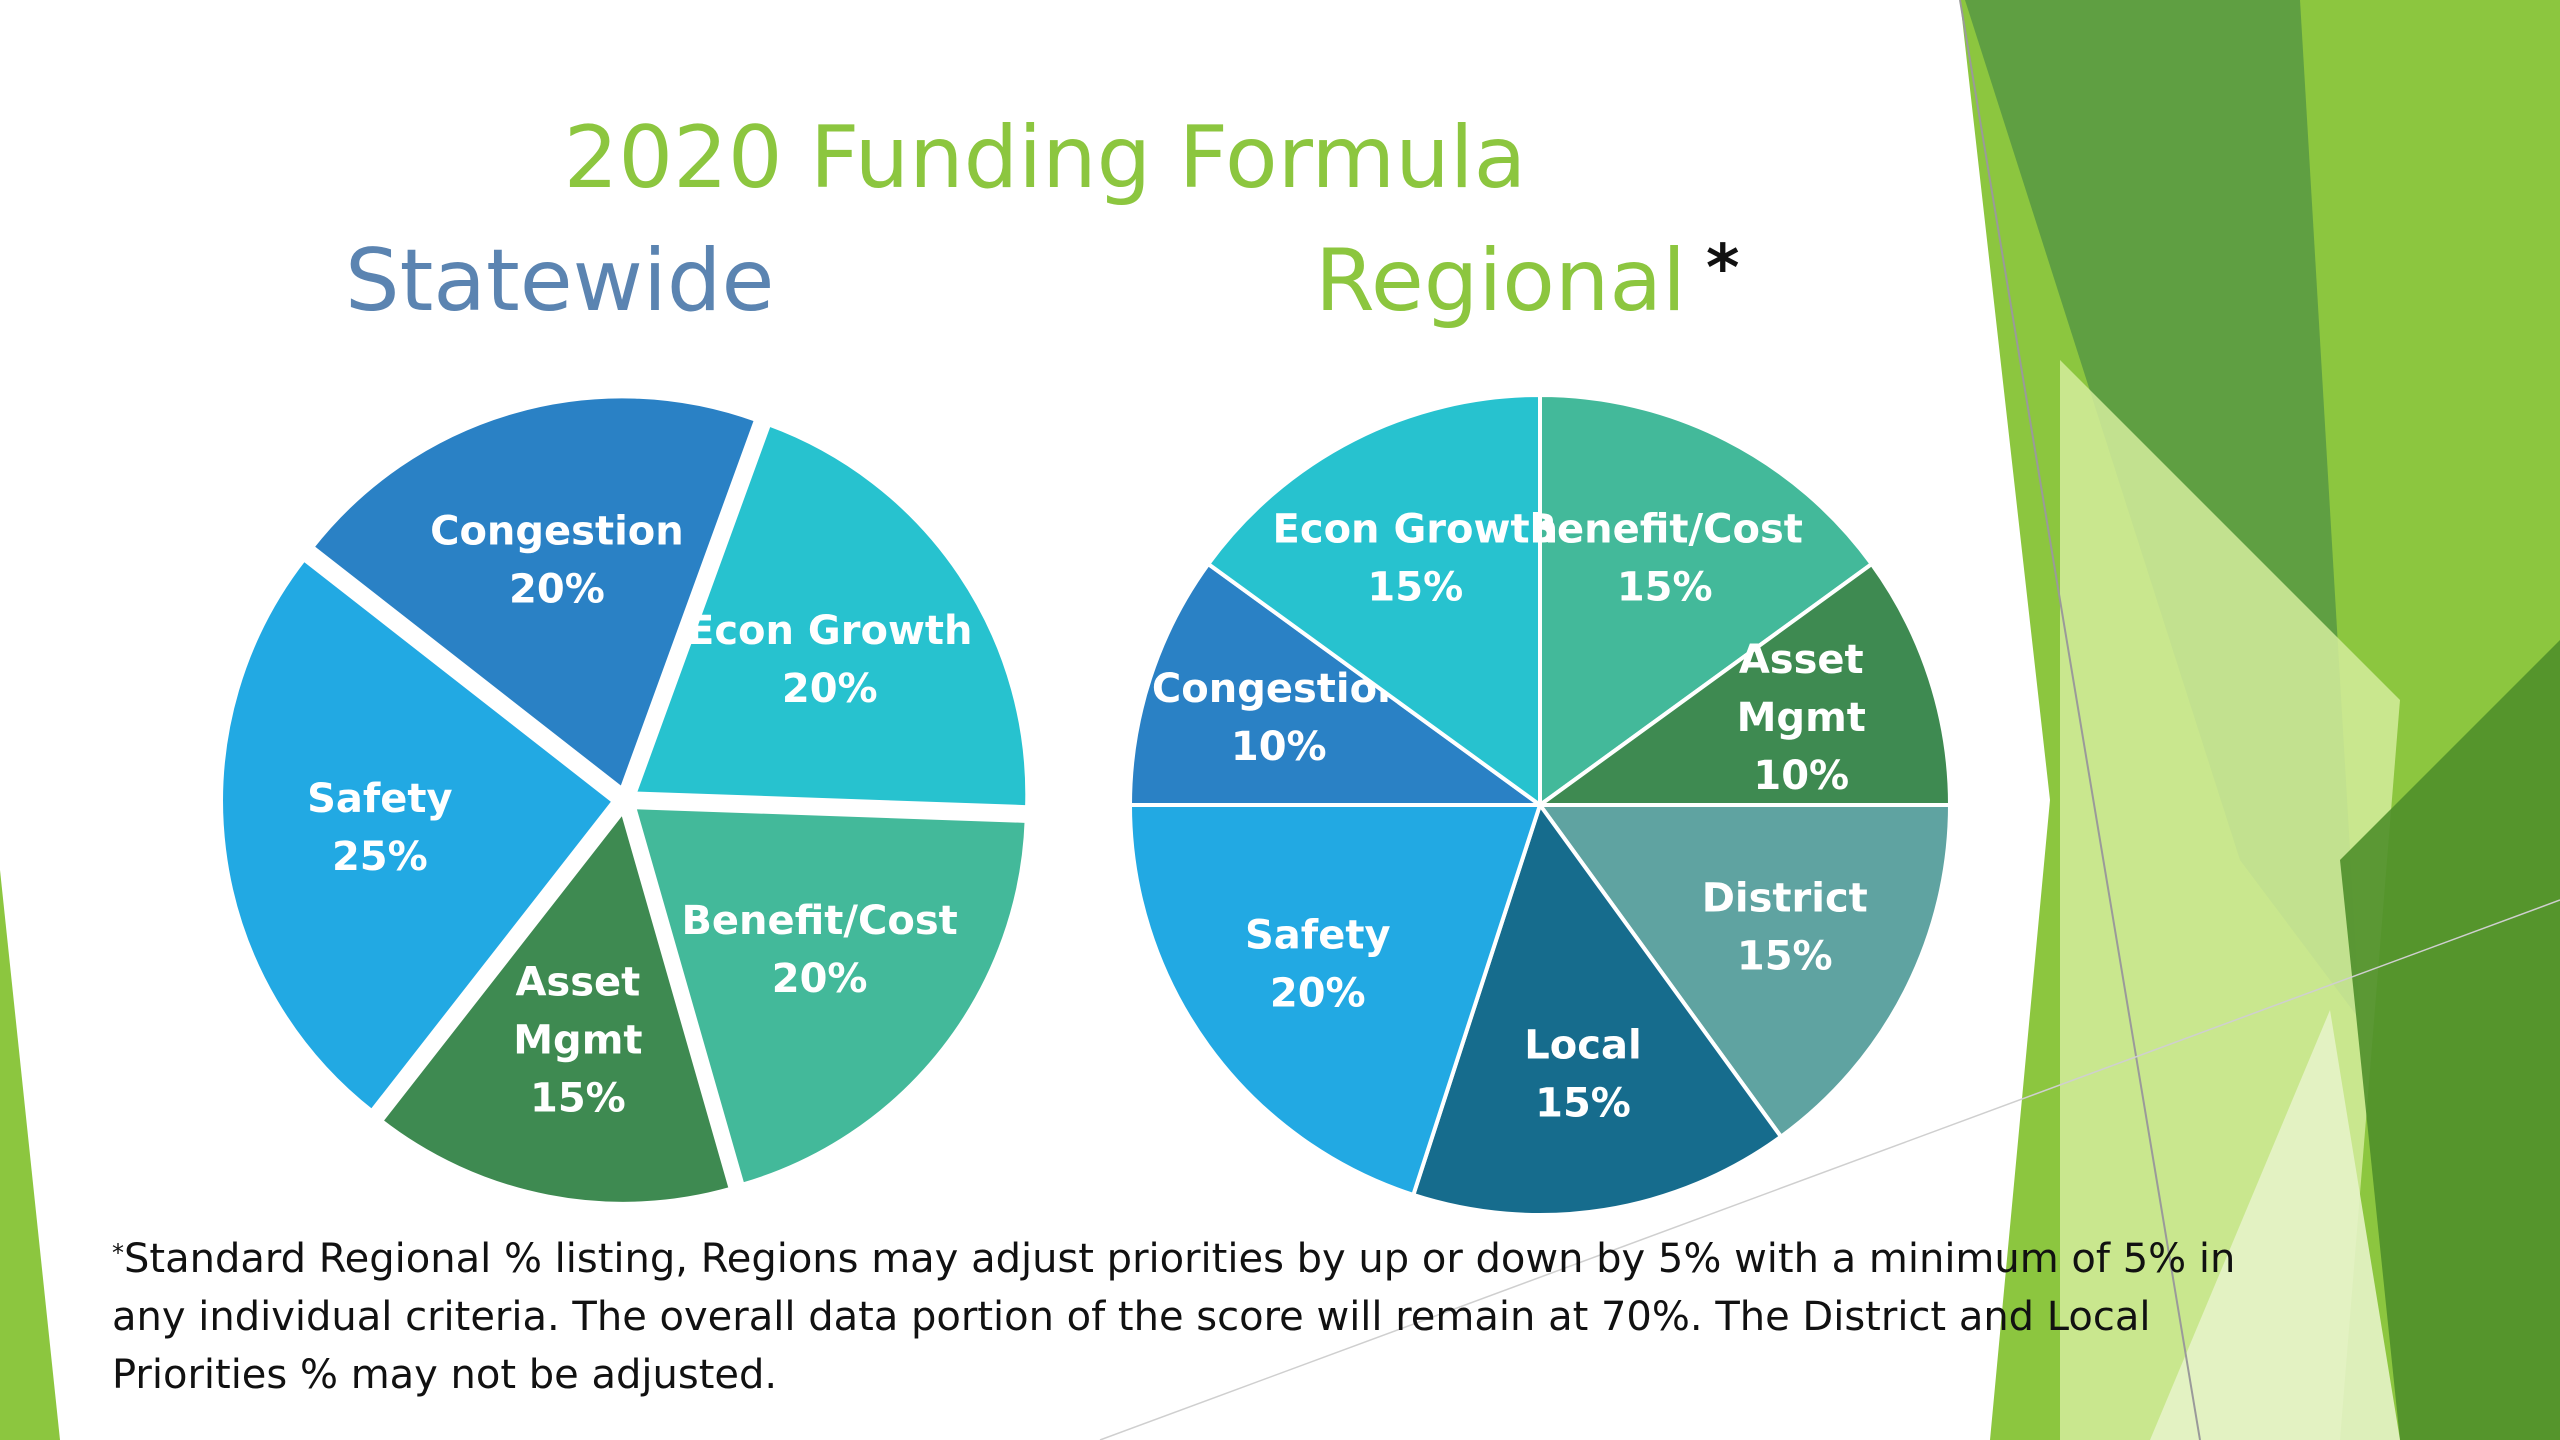  Describe the element at coordinates (1501, 281) in the screenshot. I see `regional-heading: Regional` at that location.